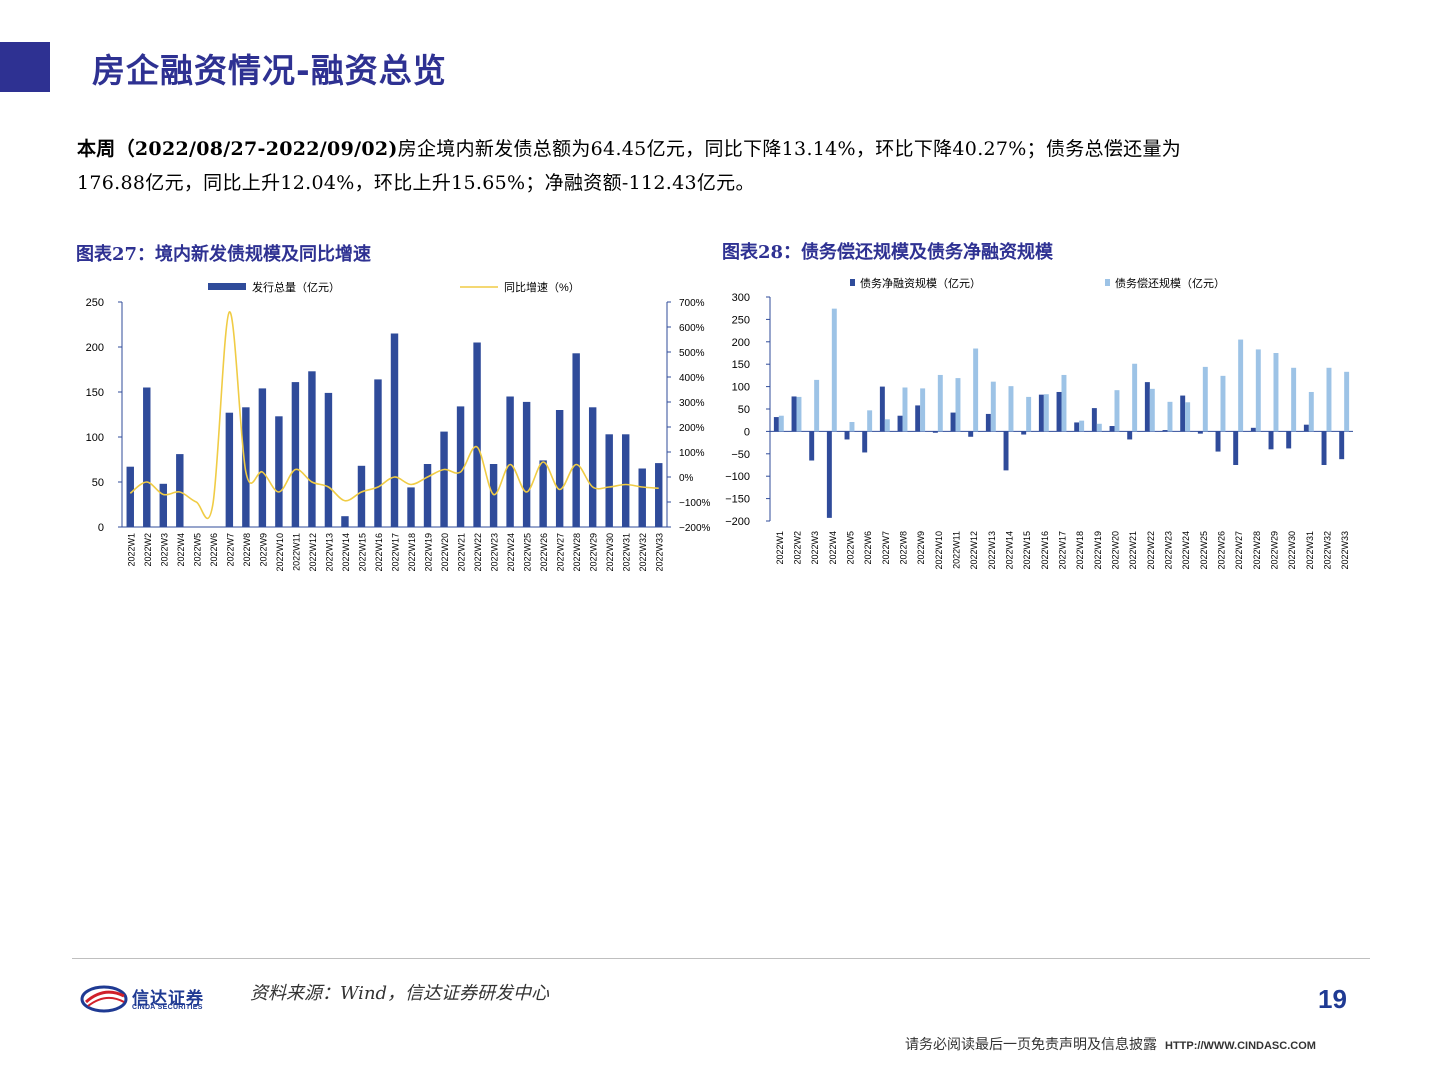 The width and height of the screenshot is (1440, 1080). I want to click on right-tick-label: 200%, so click(692, 428).